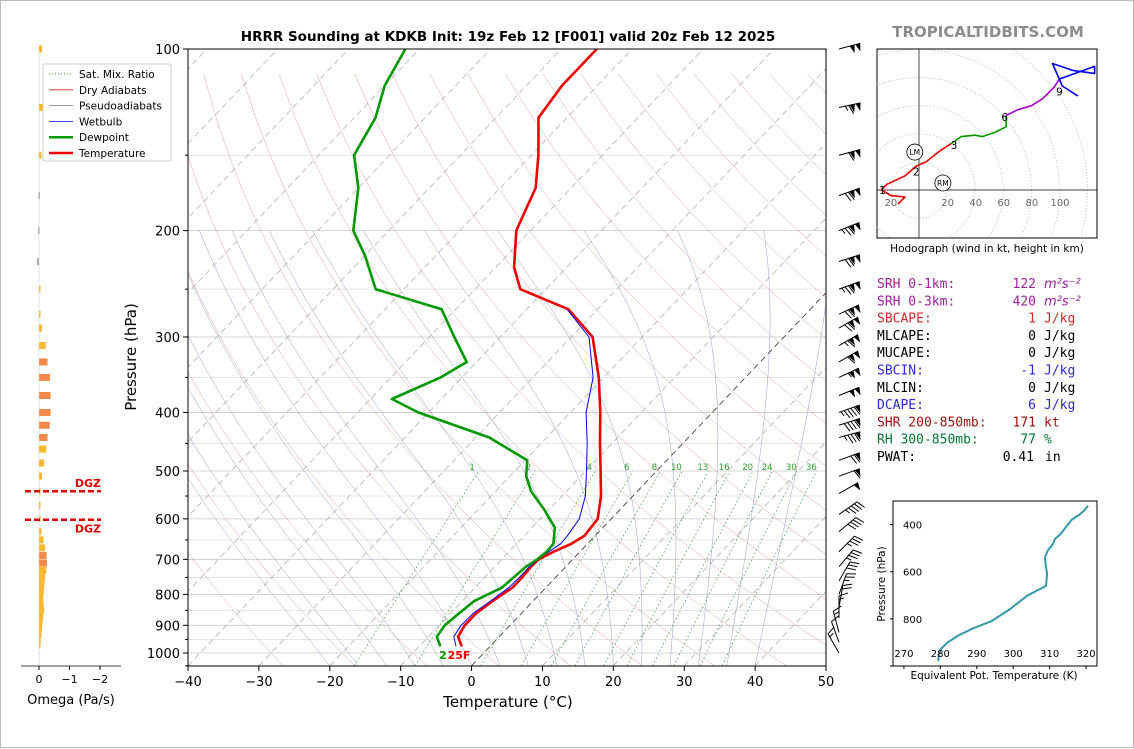  I want to click on index-label: MLCAPE:, so click(904, 336).